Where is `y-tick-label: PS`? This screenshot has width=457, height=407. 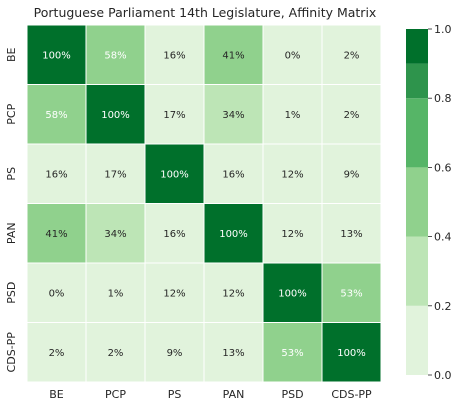 y-tick-label: PS is located at coordinates (11, 174).